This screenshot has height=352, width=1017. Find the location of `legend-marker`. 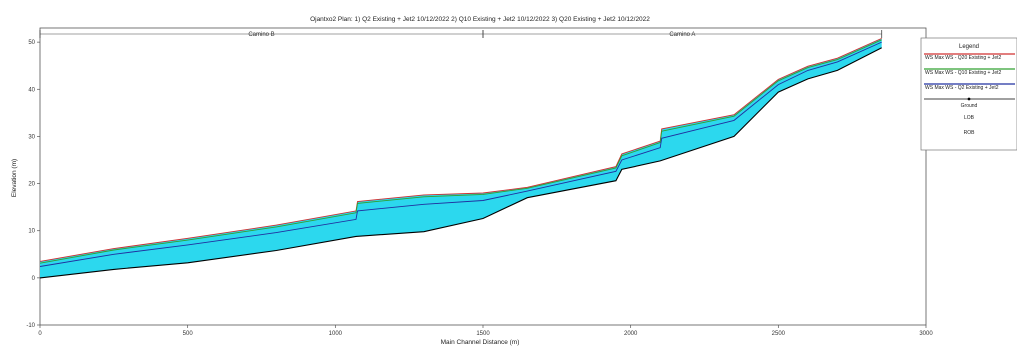

legend-marker is located at coordinates (969, 99).